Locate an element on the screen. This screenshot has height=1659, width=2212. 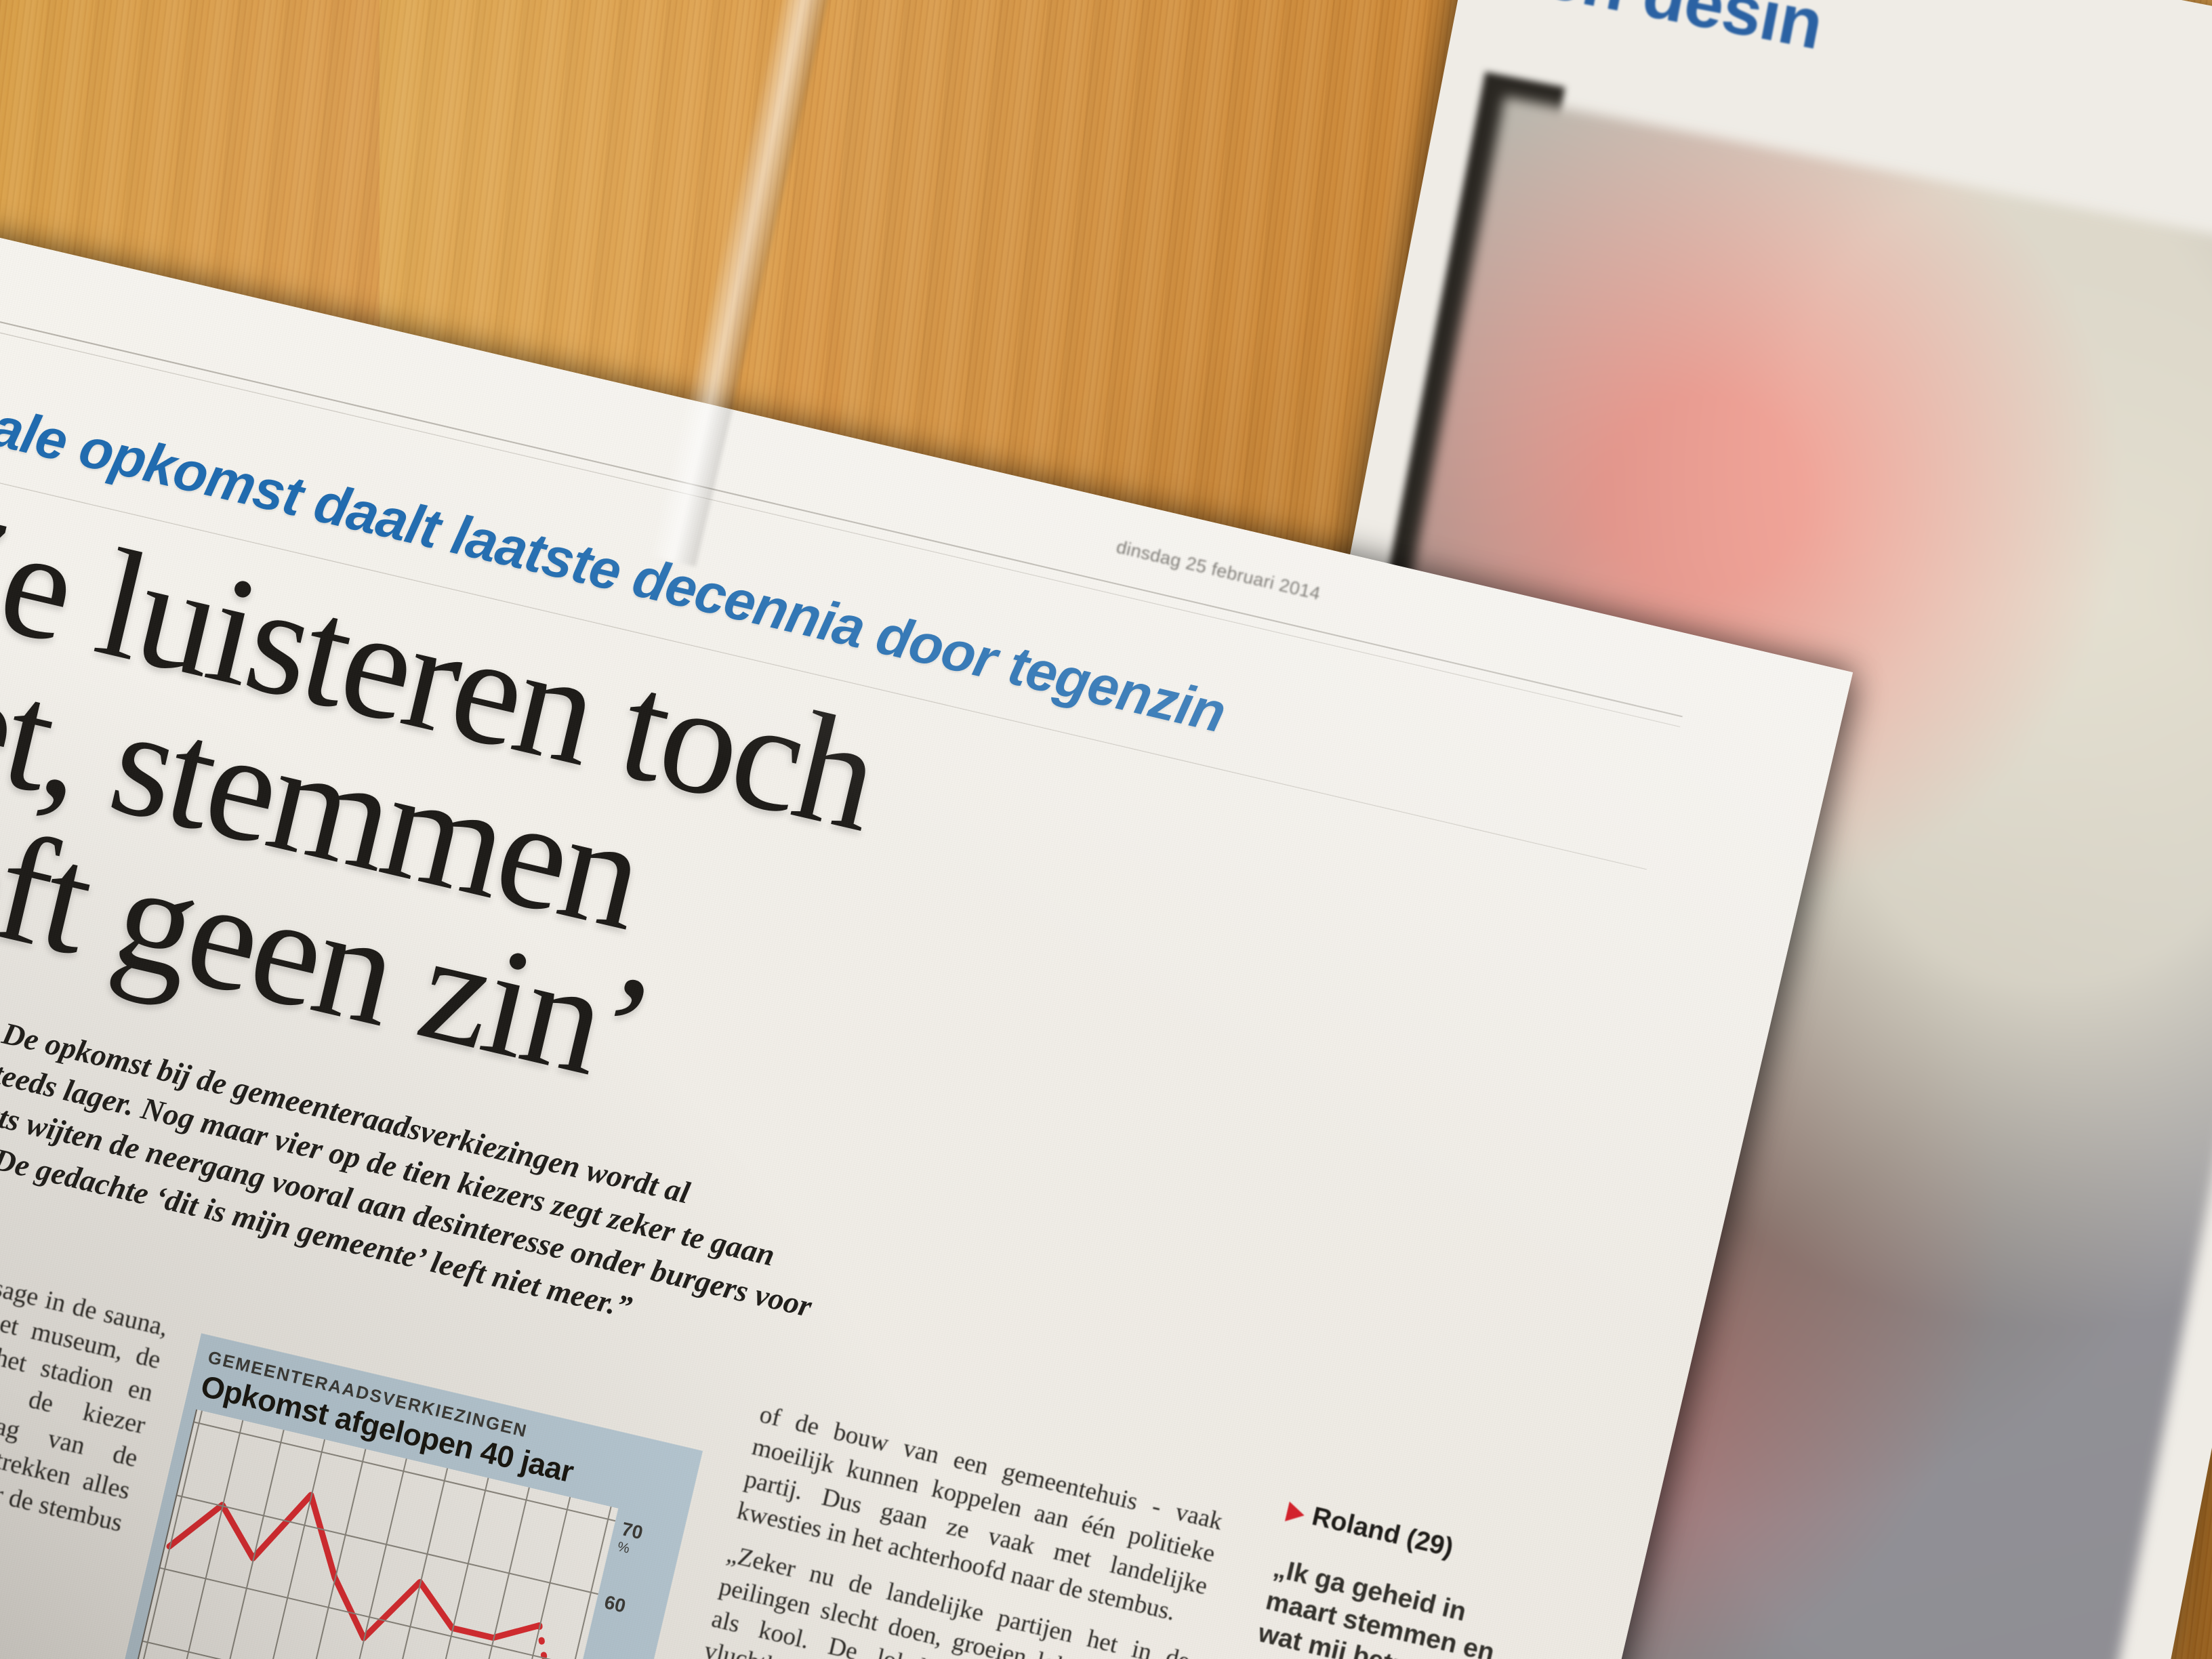
right-page-headline: en desin is located at coordinates (1684, 33).